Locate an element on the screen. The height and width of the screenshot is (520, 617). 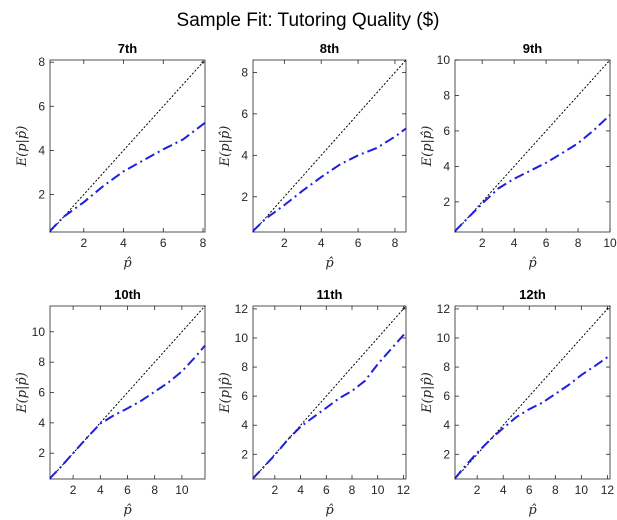
subplot: 10th 2 4 6 8 10 2 4 6 8 10 p̂ E(p|p̂) is located at coordinates (110, 402).